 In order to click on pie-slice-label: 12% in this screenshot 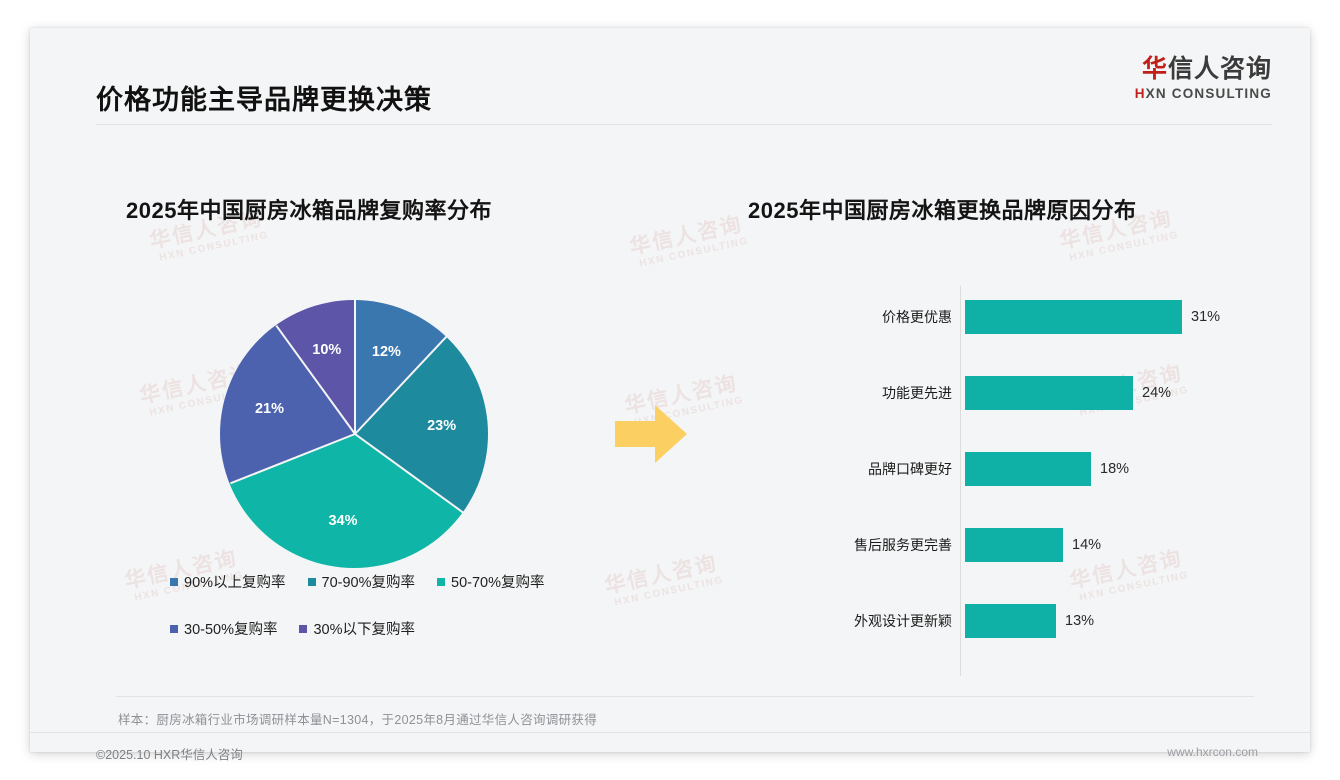, I will do `click(386, 352)`.